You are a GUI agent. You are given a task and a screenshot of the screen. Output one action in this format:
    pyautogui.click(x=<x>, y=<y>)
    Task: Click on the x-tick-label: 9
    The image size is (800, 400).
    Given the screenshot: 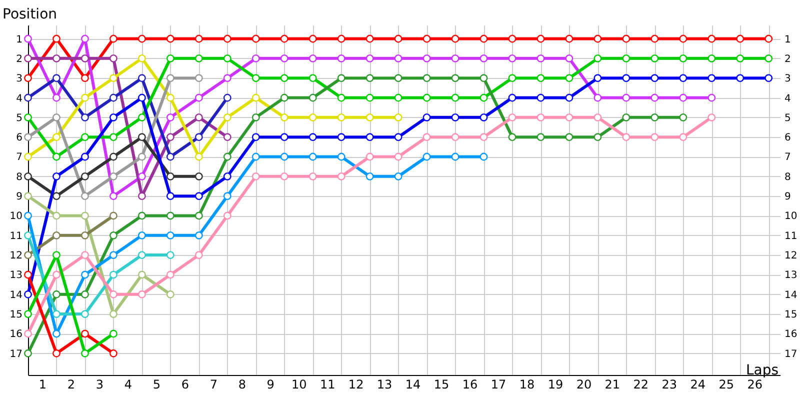 What is the action you would take?
    pyautogui.click(x=270, y=385)
    